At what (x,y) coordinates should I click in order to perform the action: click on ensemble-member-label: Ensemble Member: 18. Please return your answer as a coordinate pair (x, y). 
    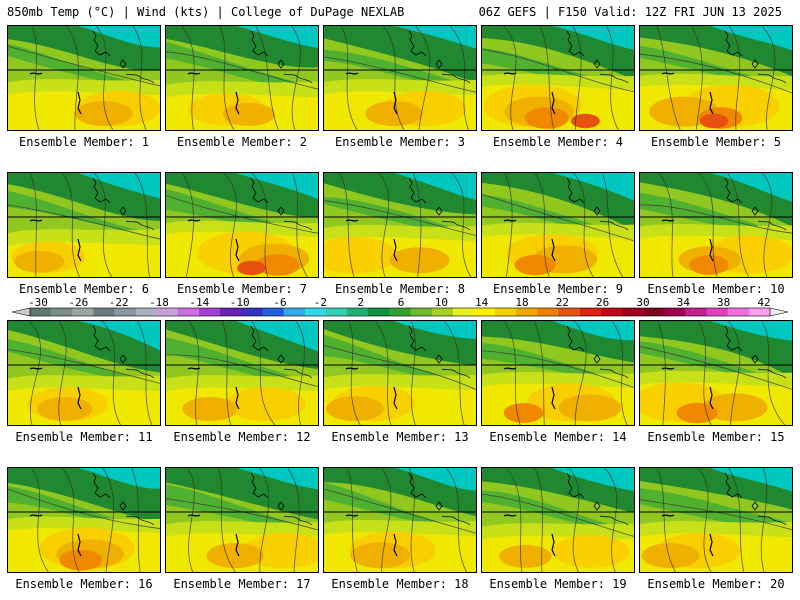
    Looking at the image, I should click on (400, 584).